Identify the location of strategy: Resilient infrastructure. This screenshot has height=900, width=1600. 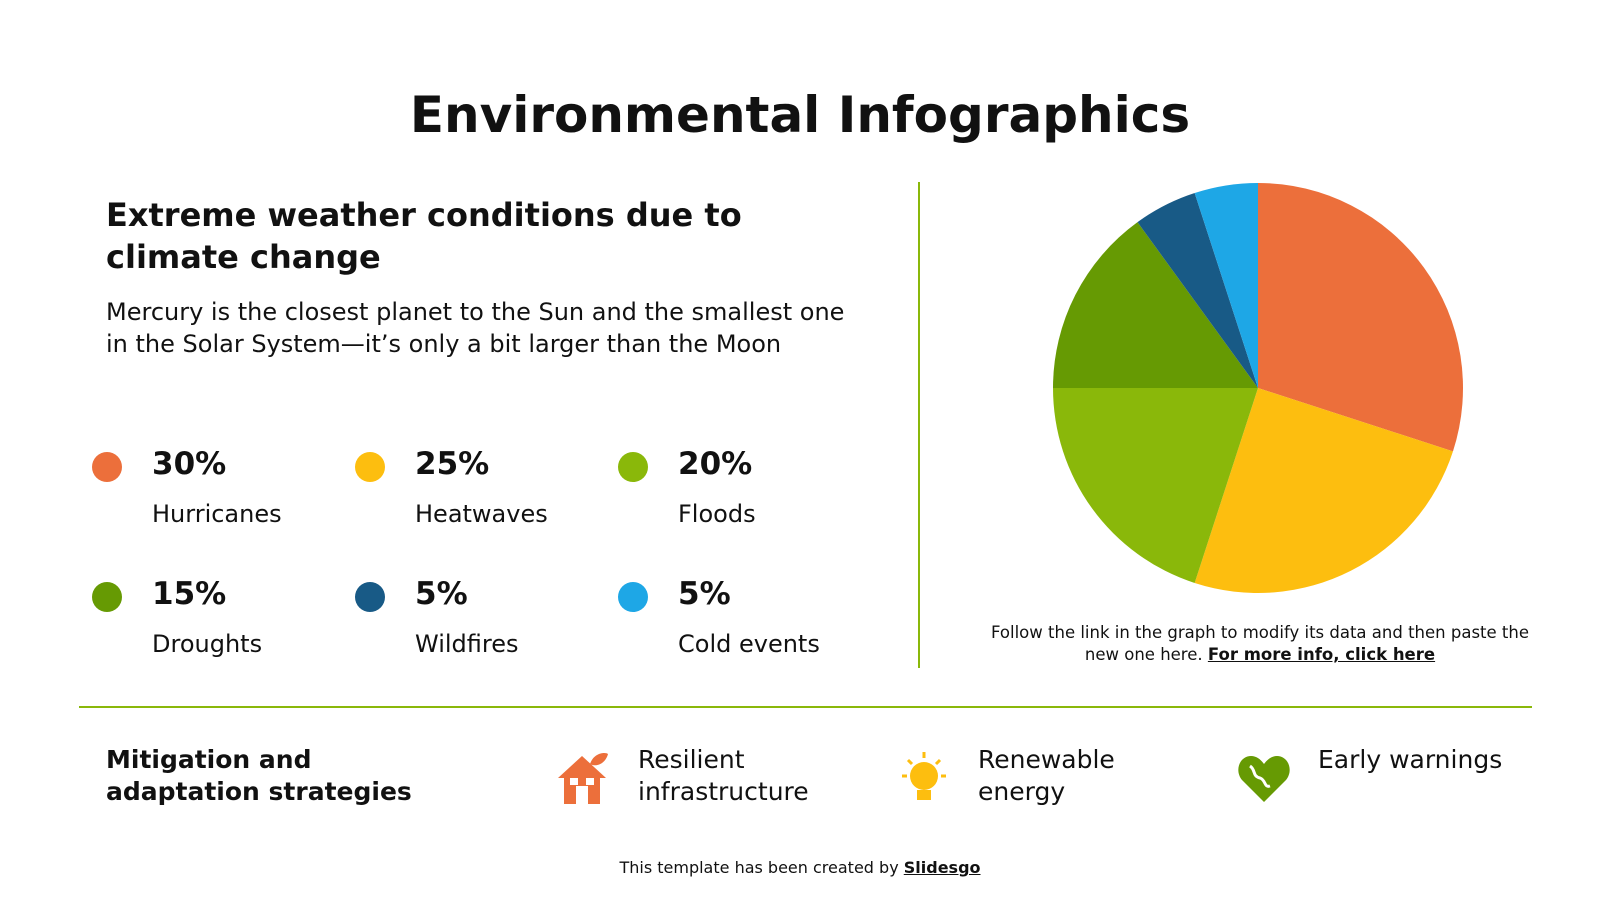
(723, 775).